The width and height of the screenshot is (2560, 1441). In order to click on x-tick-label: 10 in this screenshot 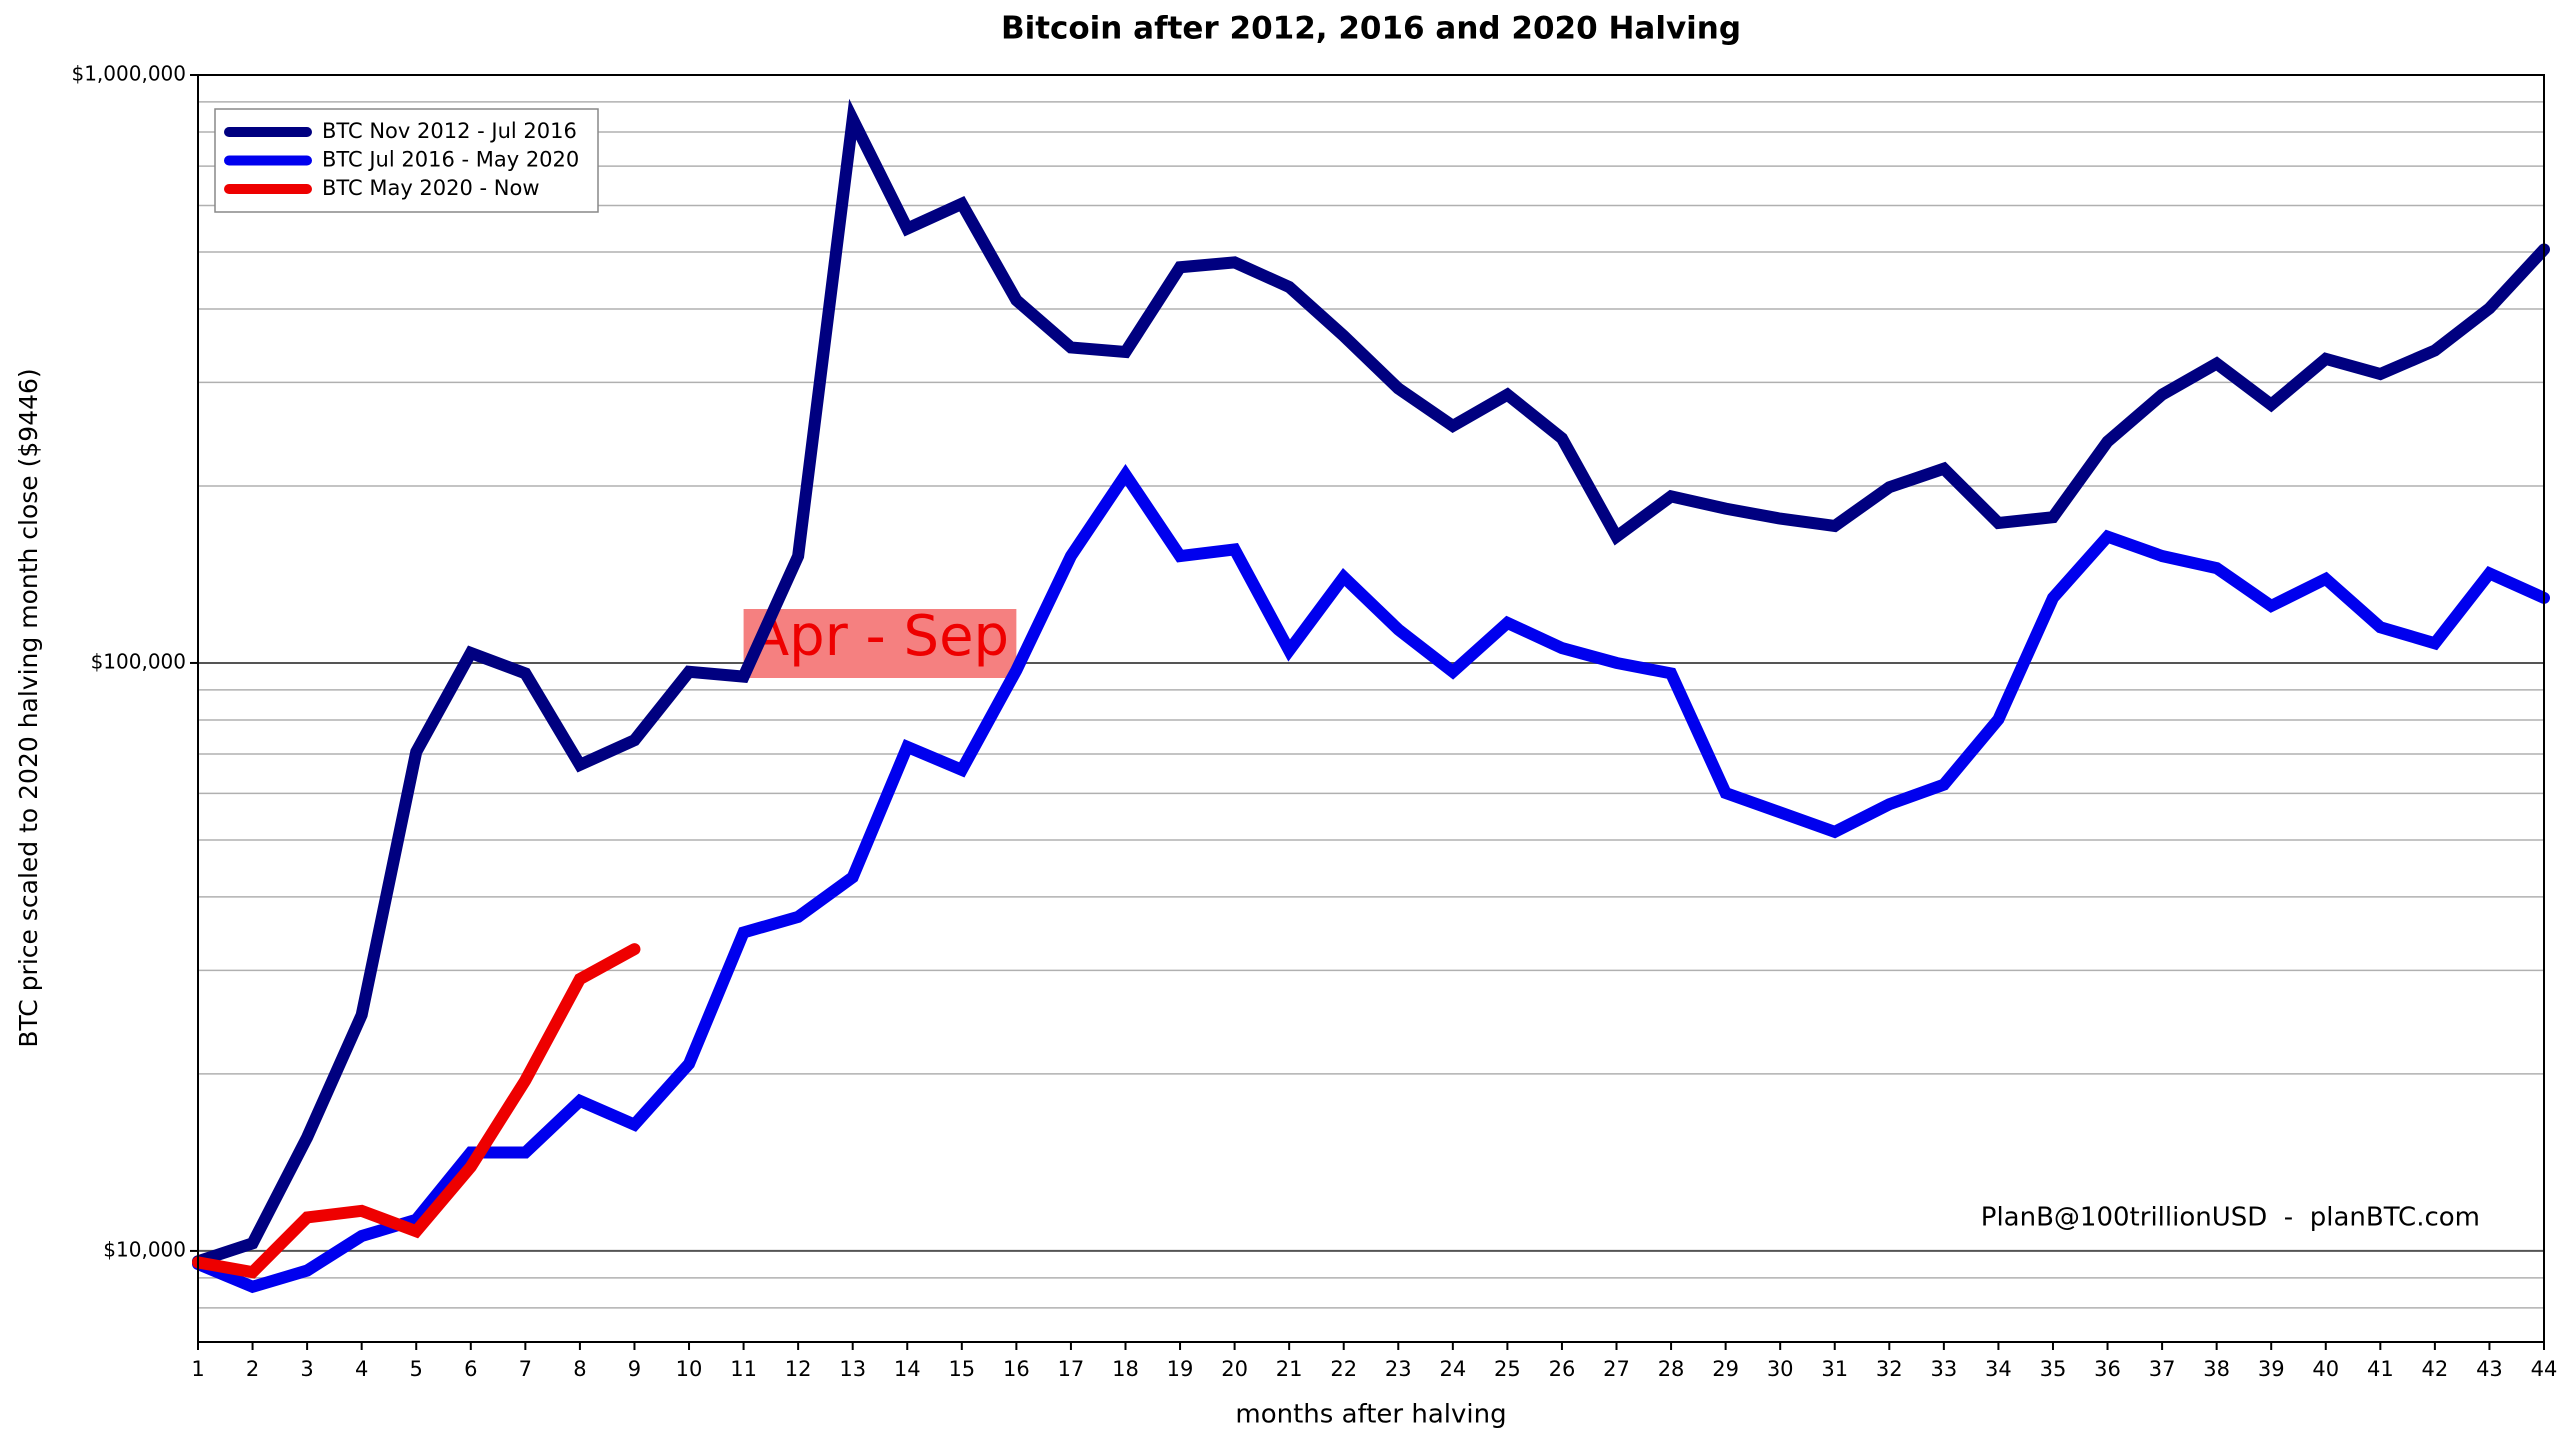, I will do `click(689, 1369)`.